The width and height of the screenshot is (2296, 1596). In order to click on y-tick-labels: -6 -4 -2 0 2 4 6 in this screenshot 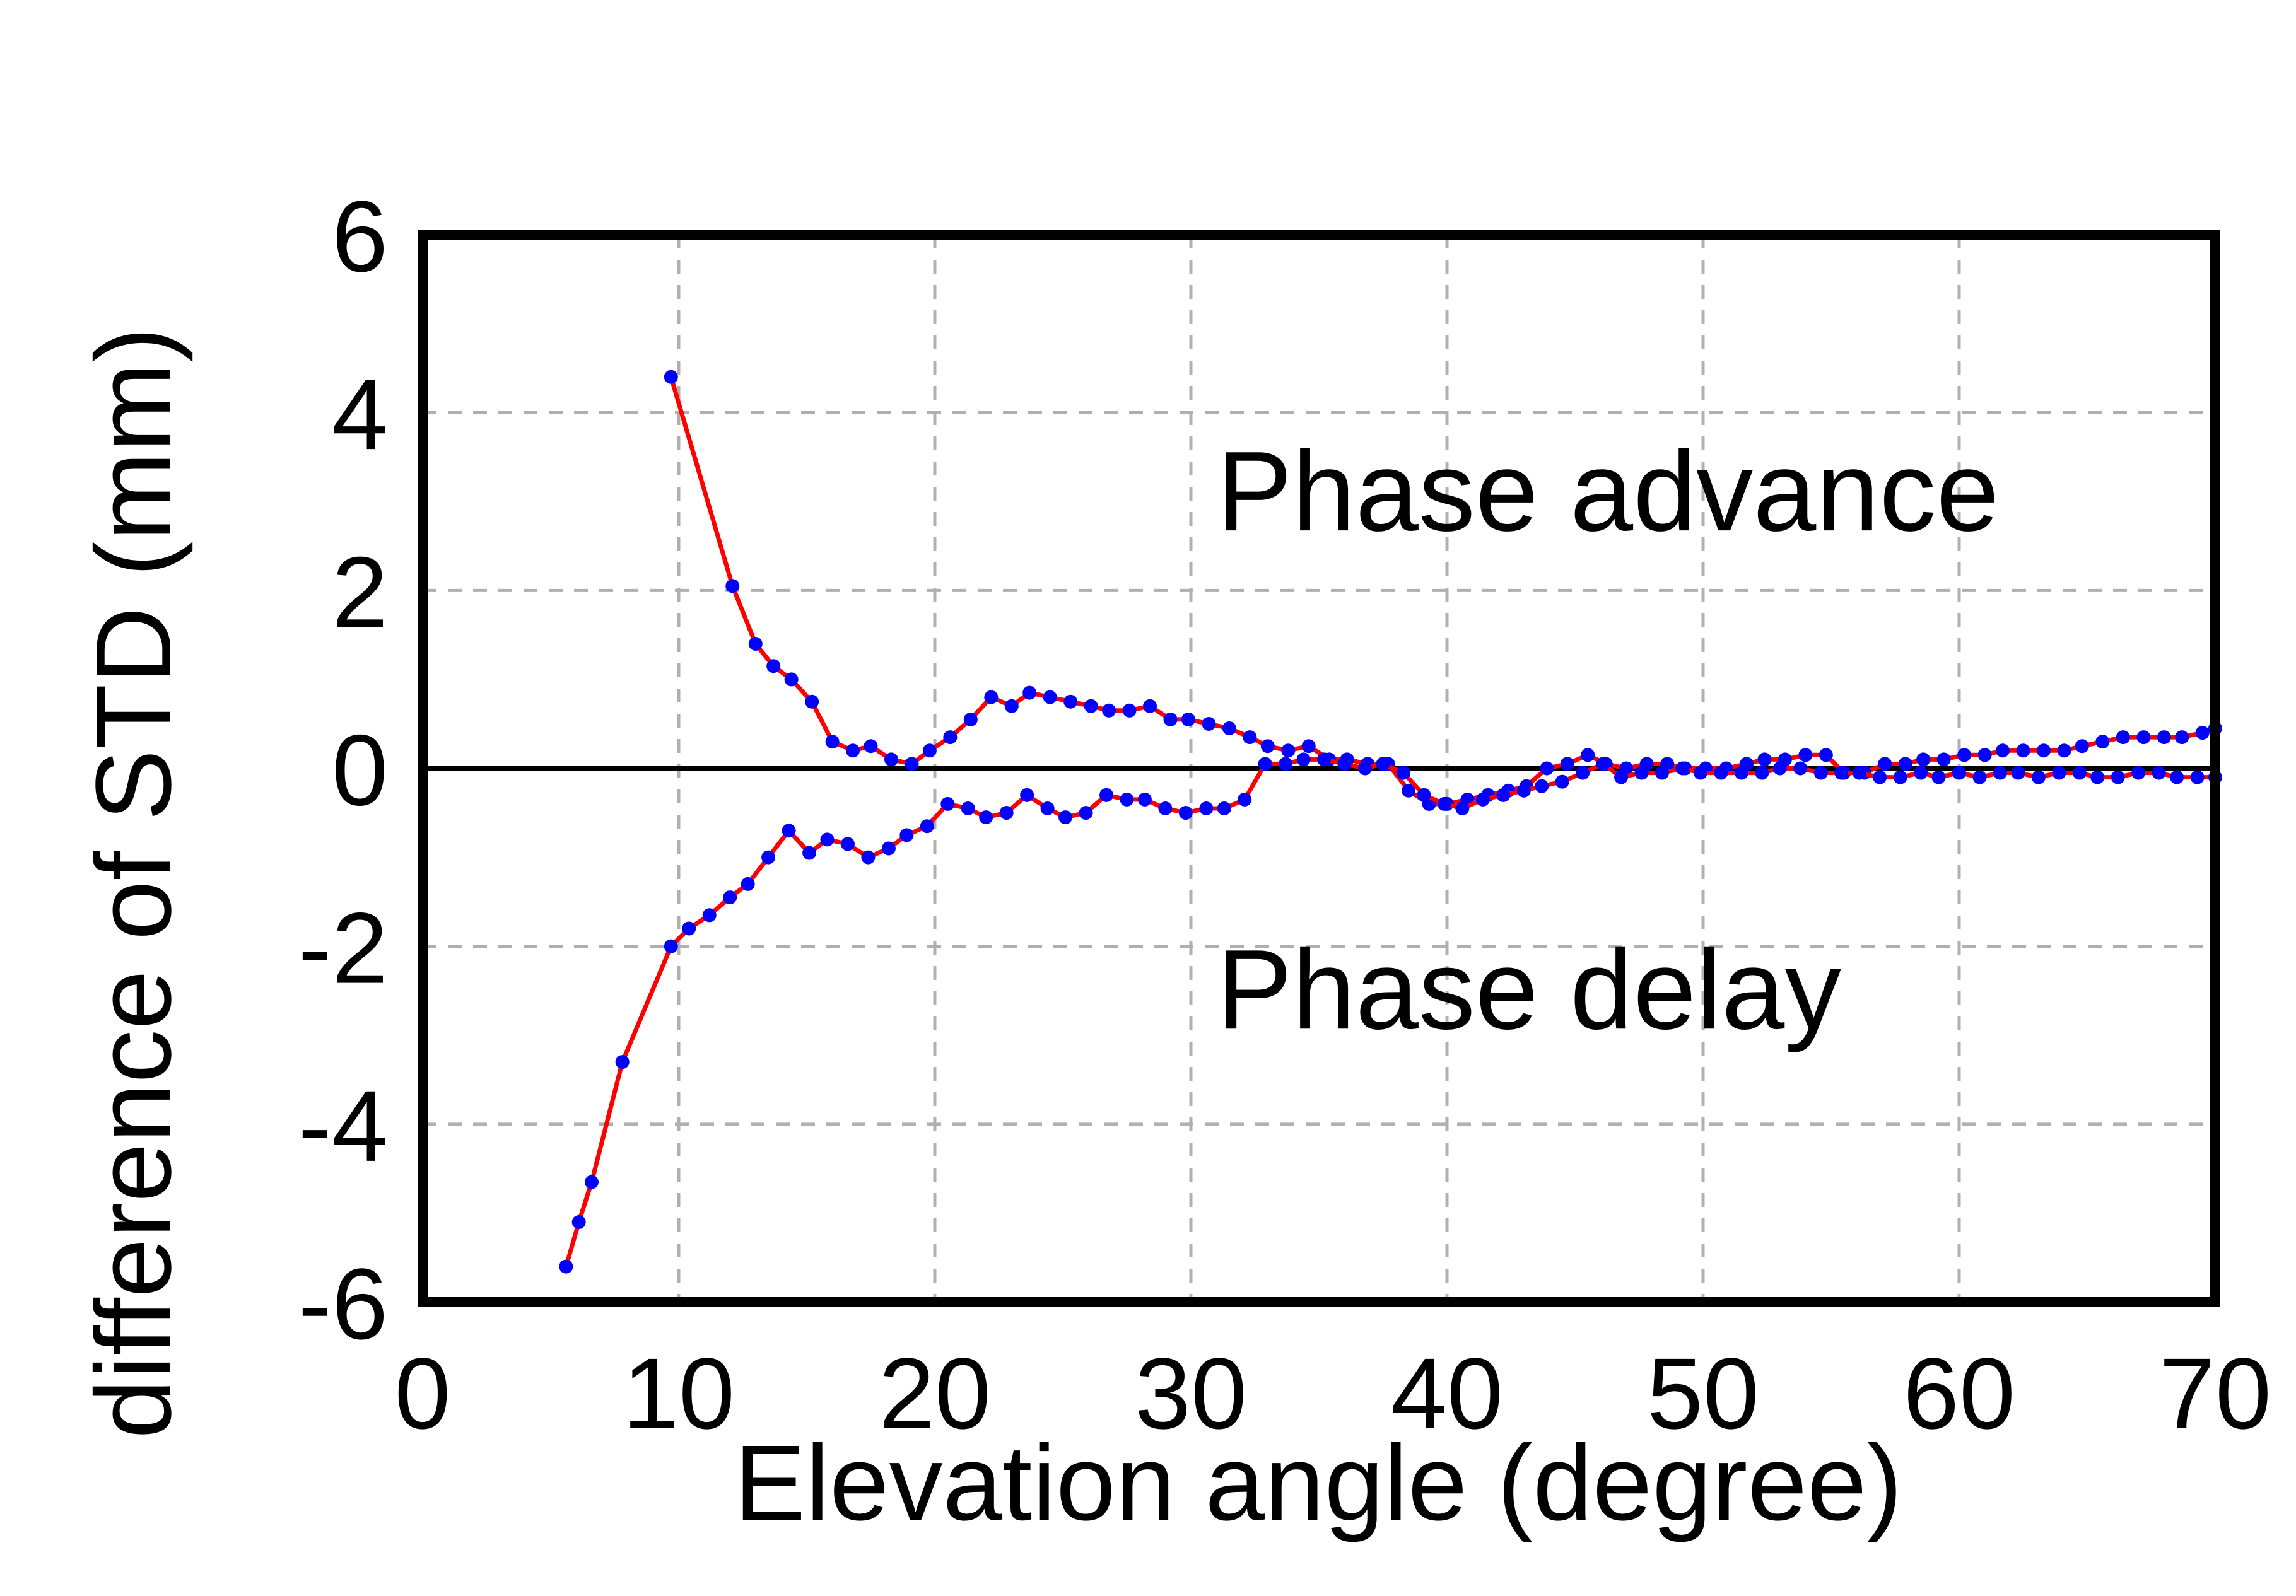, I will do `click(343, 770)`.